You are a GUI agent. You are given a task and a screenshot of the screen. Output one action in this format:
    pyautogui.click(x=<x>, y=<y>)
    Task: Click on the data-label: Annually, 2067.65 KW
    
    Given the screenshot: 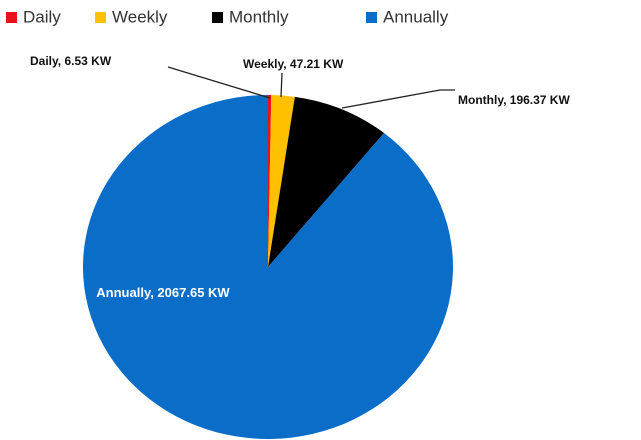 What is the action you would take?
    pyautogui.click(x=163, y=292)
    